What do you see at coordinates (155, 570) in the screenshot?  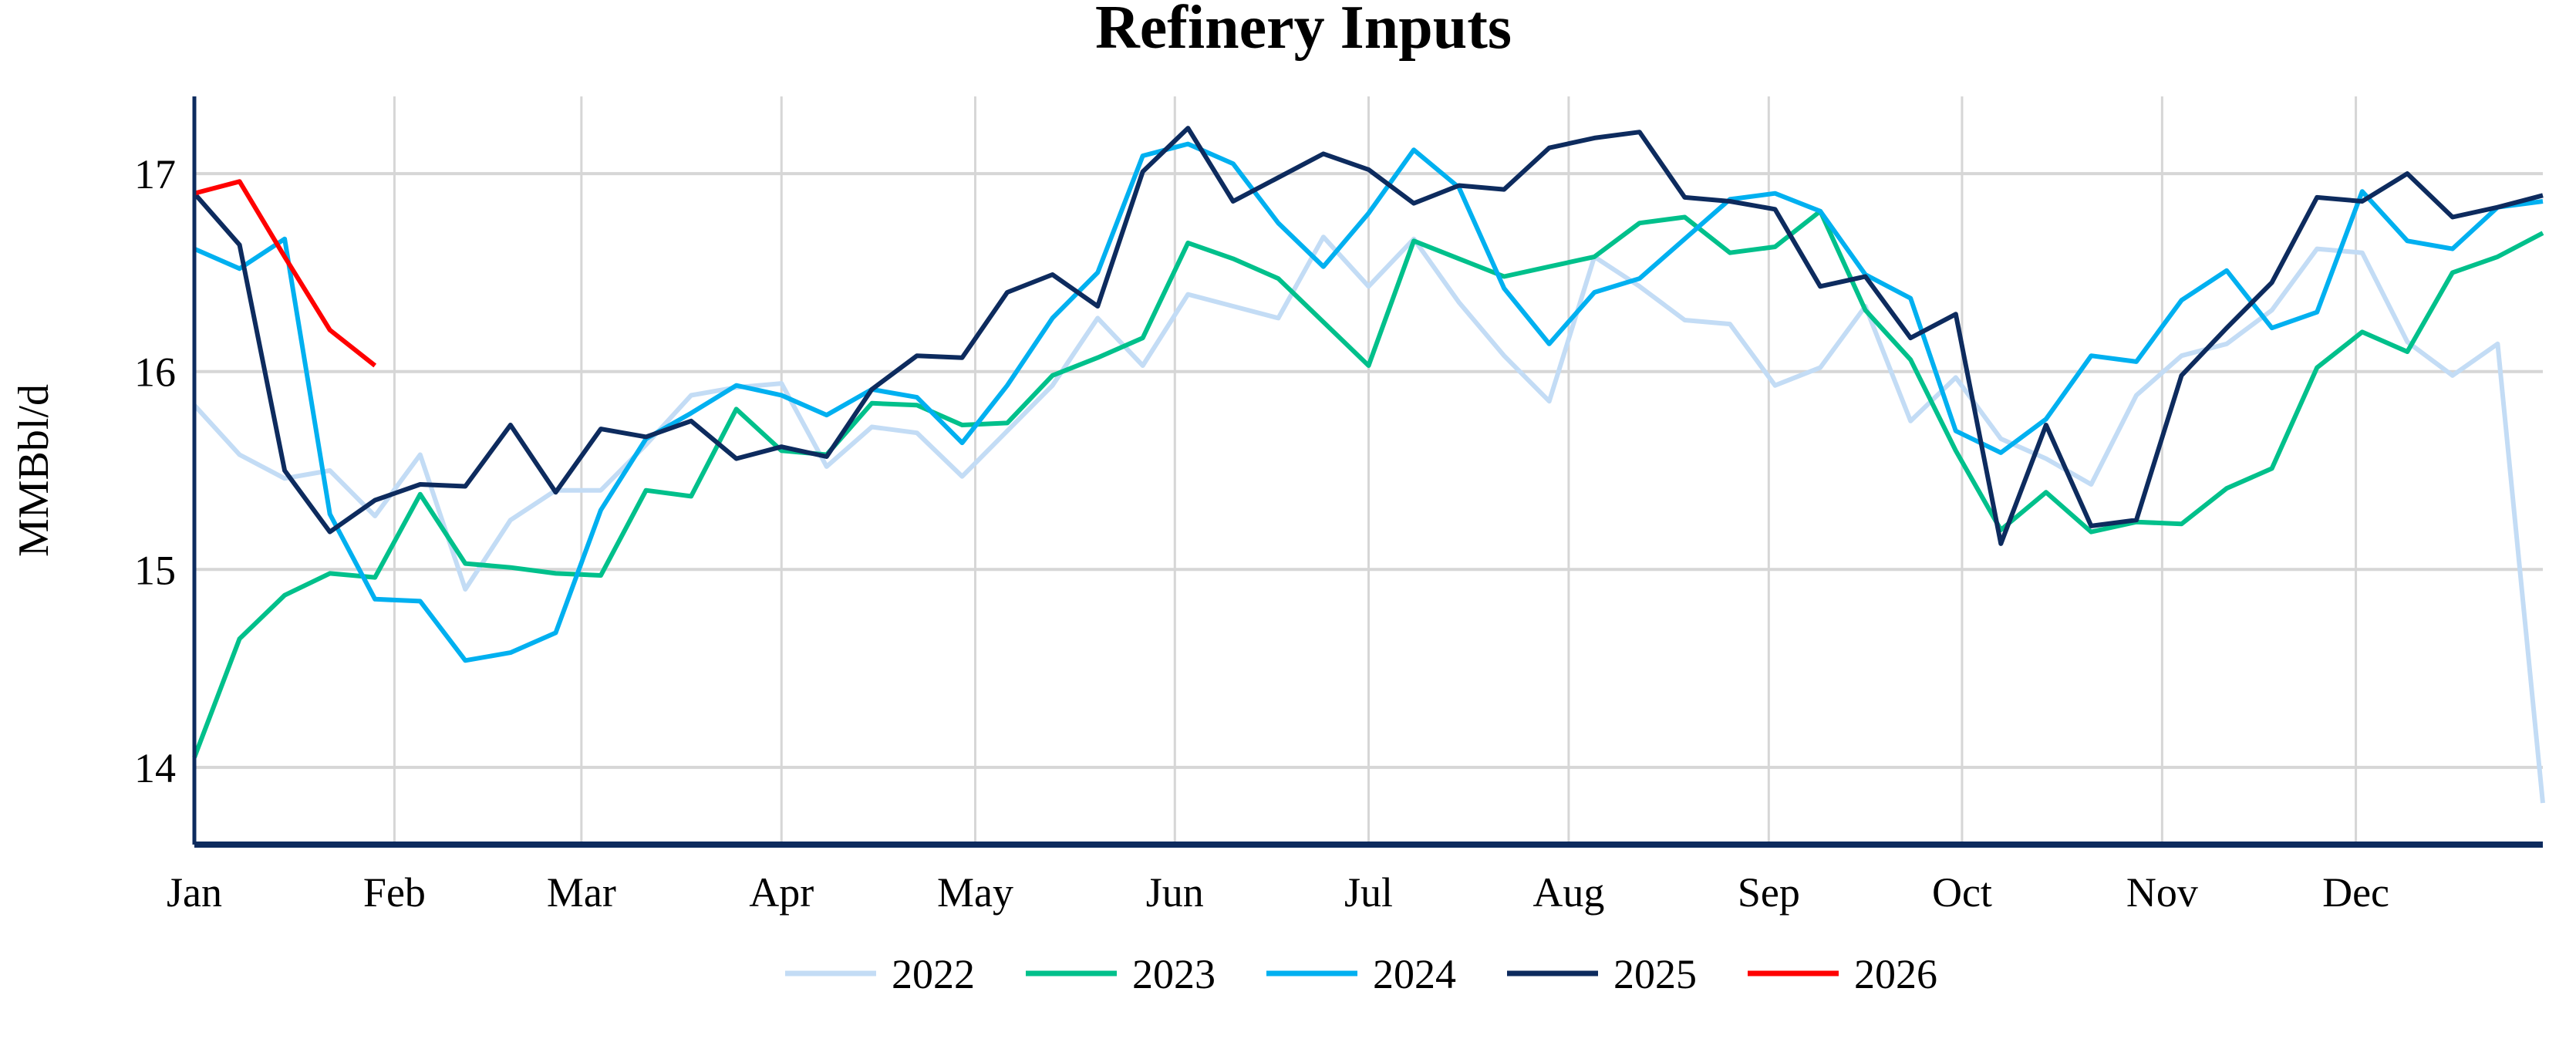 I see `y-tick-label: 15` at bounding box center [155, 570].